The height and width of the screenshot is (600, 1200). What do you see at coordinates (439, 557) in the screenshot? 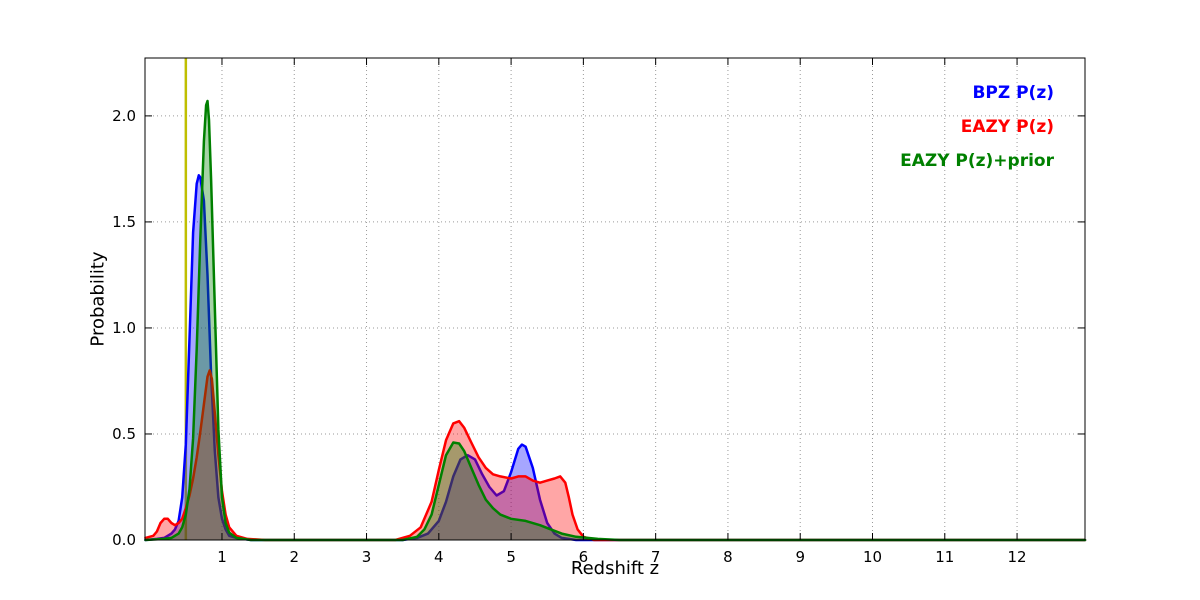
I see `x-tick-label: 4` at bounding box center [439, 557].